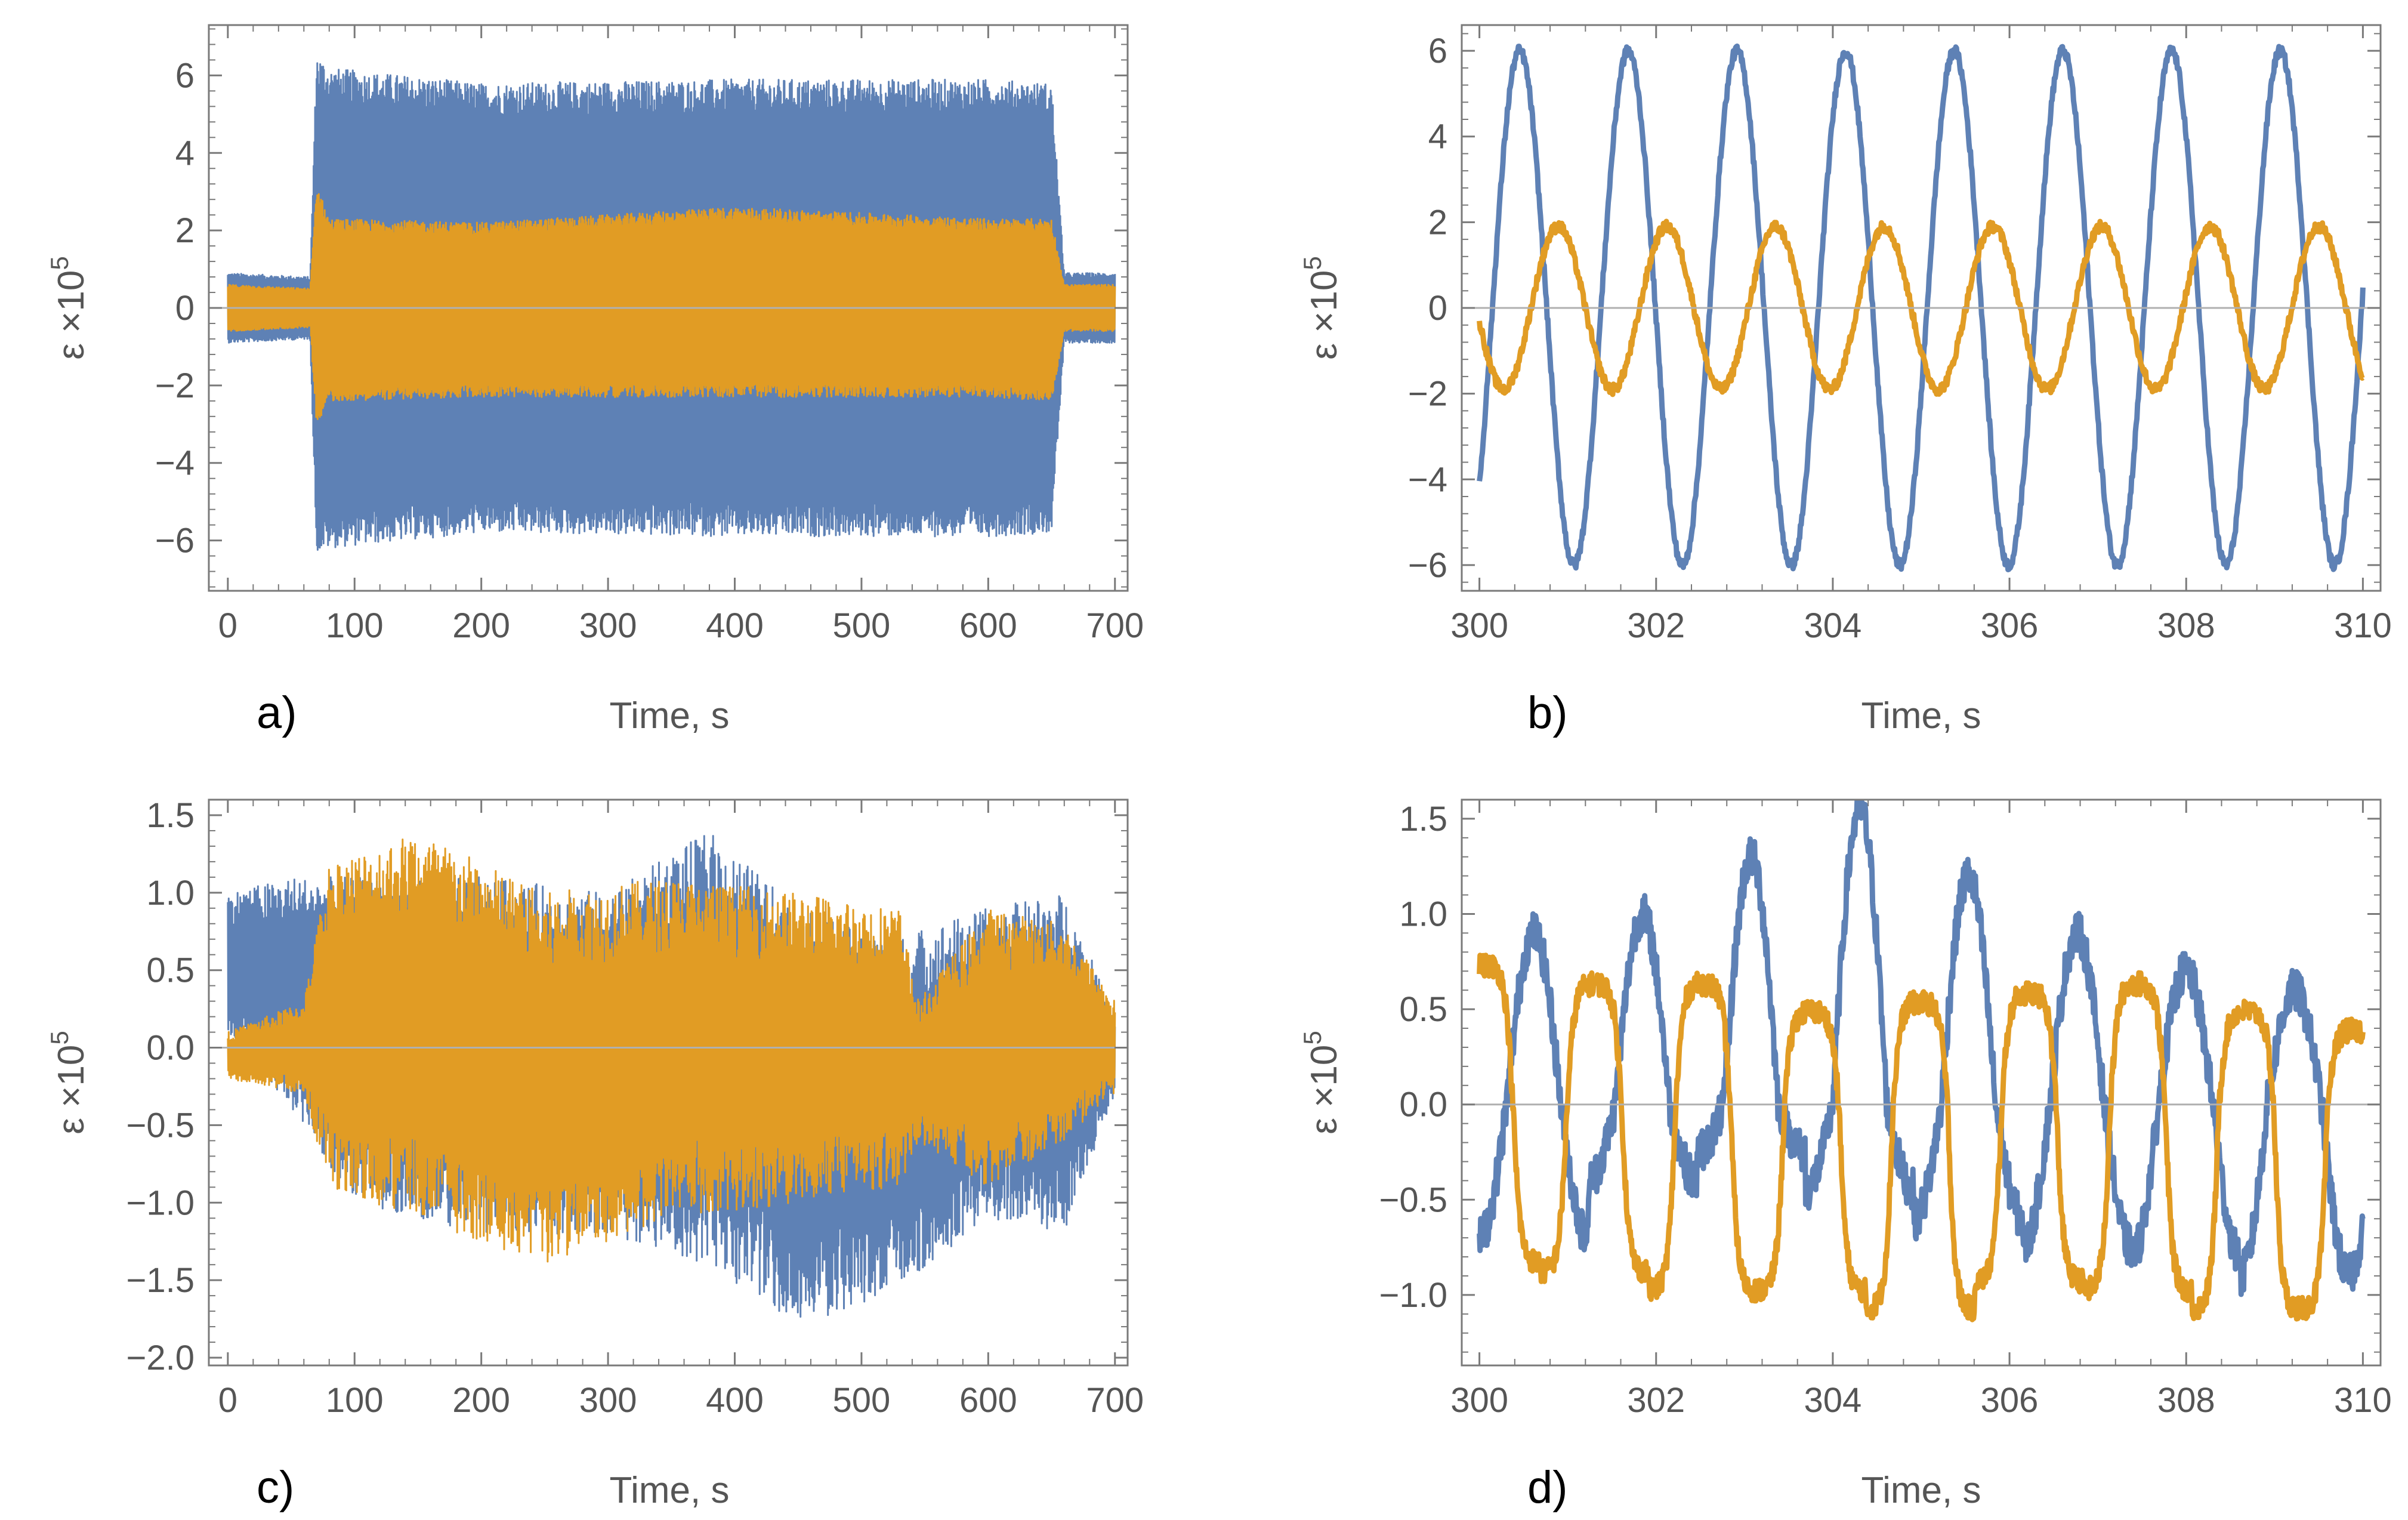 The height and width of the screenshot is (1520, 2408). I want to click on y-tick-label: −1.5, so click(160, 1280).